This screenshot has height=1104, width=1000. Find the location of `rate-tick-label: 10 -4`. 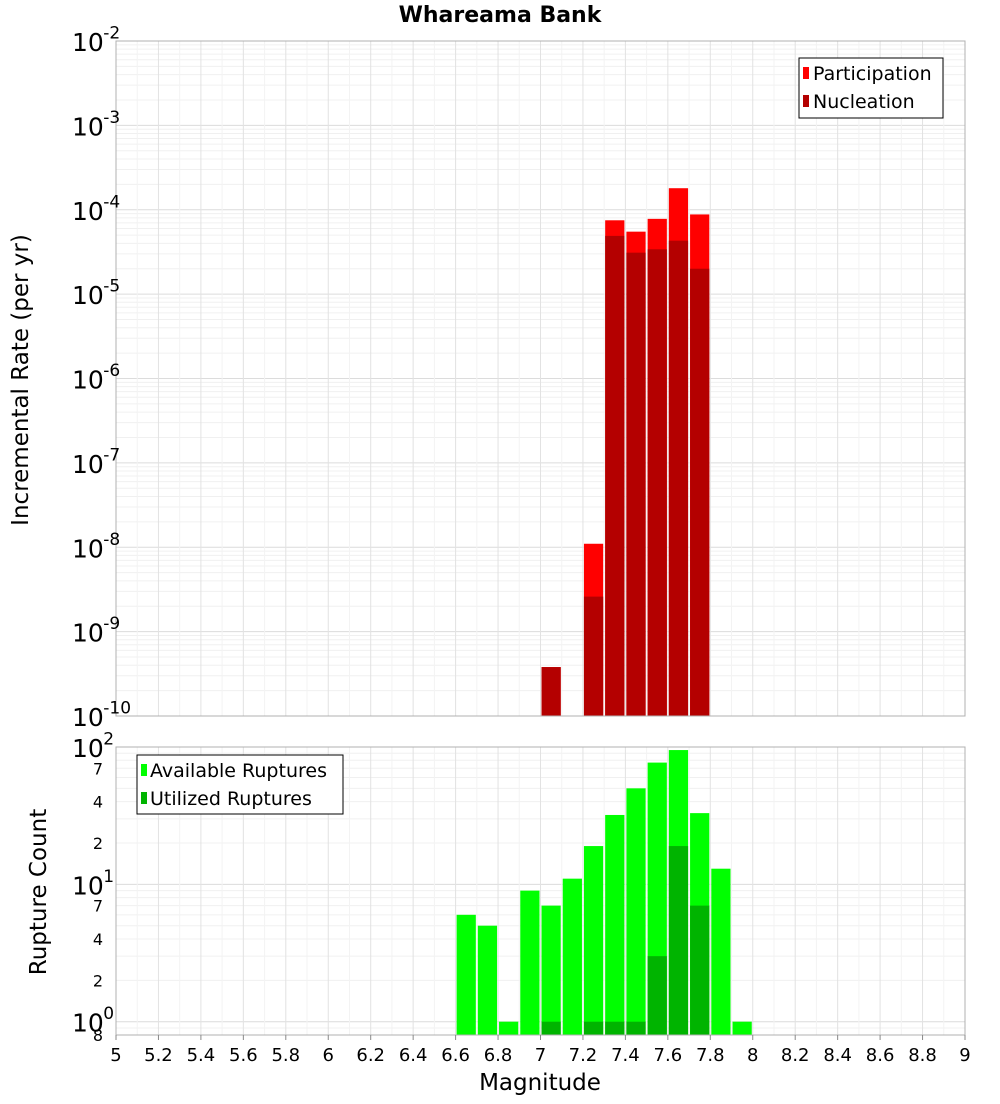

rate-tick-label: 10 -4 is located at coordinates (96, 209).